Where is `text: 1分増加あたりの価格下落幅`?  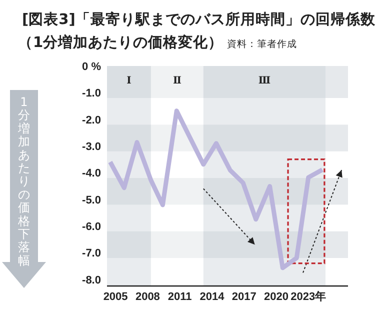
text: 1分増加あたりの価格下落幅 is located at coordinates (24, 181).